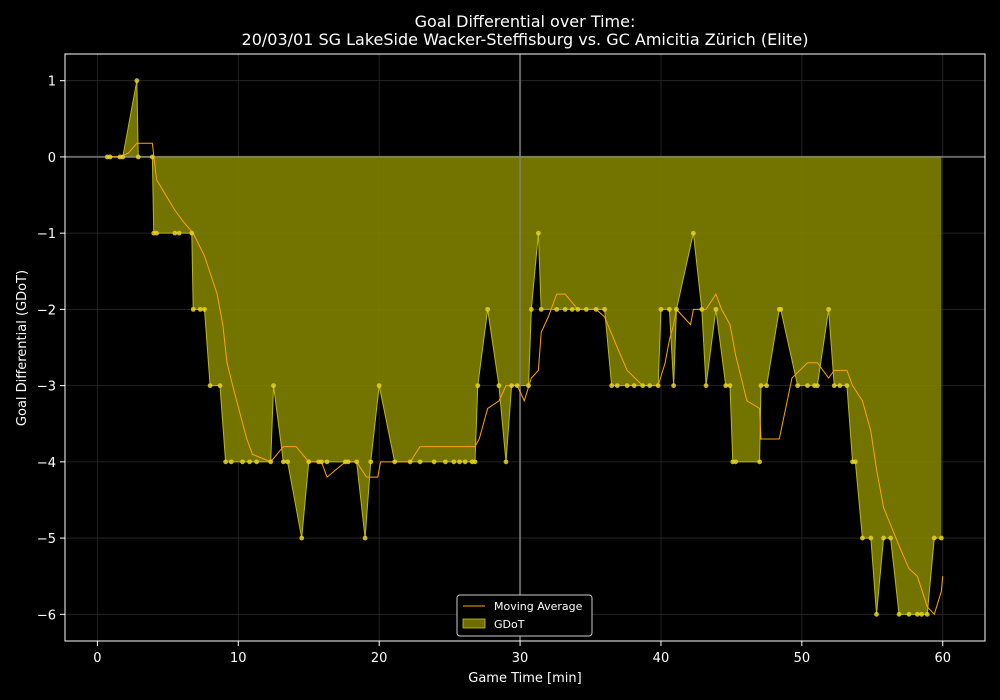 This screenshot has height=700, width=1000. Describe the element at coordinates (238, 658) in the screenshot. I see `x-tick-label: 10` at that location.